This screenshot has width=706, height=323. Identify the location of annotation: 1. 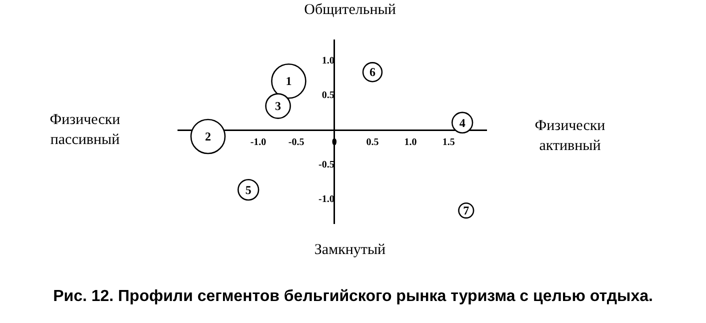
(289, 81).